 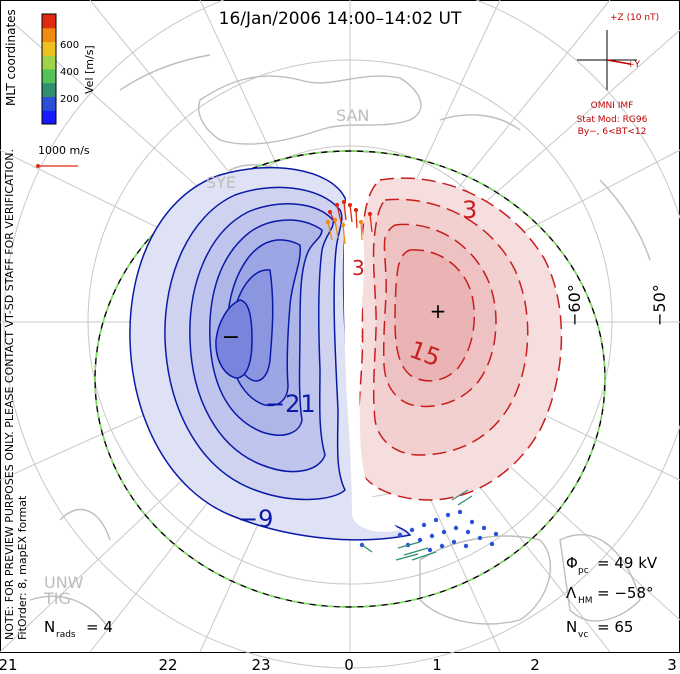 I want to click on station-tig: TIG, so click(x=57, y=598).